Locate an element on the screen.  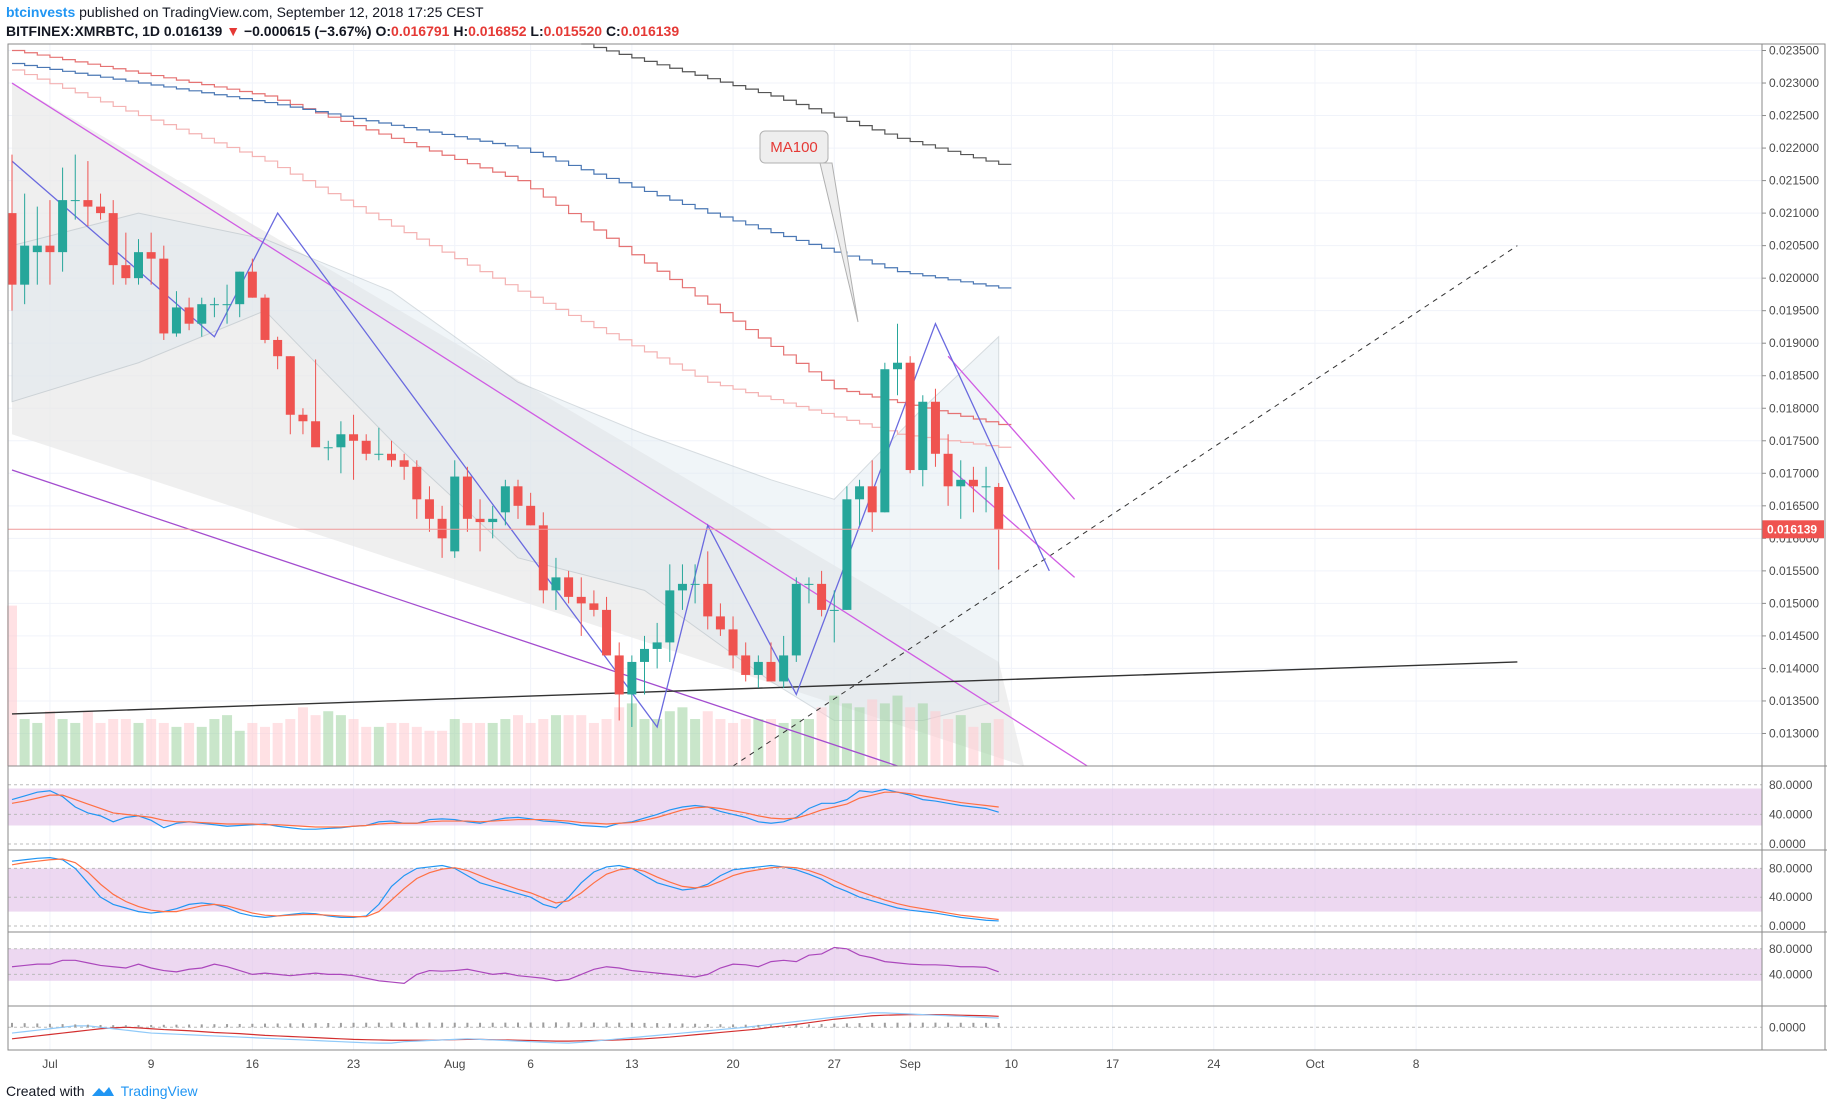
y-tick-label: 0.019500 is located at coordinates (1794, 311).